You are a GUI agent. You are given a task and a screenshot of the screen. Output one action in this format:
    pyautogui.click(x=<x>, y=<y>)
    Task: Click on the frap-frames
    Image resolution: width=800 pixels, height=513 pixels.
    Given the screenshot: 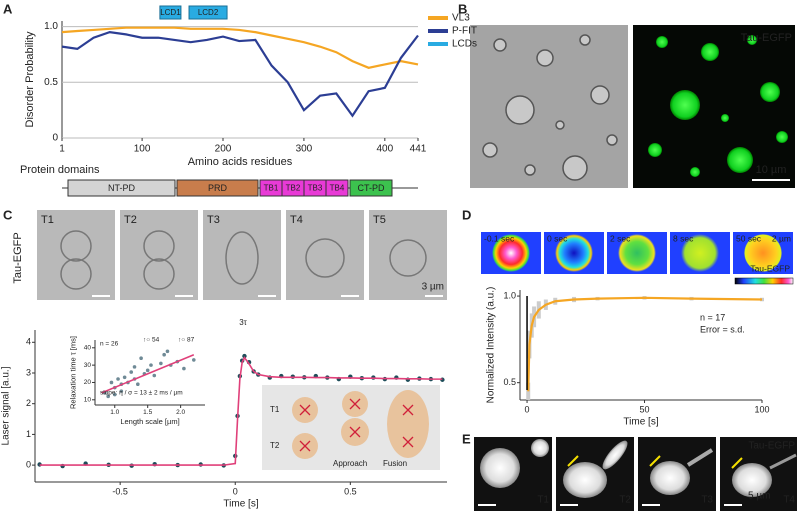 What is the action you would take?
    pyautogui.click(x=637, y=258)
    